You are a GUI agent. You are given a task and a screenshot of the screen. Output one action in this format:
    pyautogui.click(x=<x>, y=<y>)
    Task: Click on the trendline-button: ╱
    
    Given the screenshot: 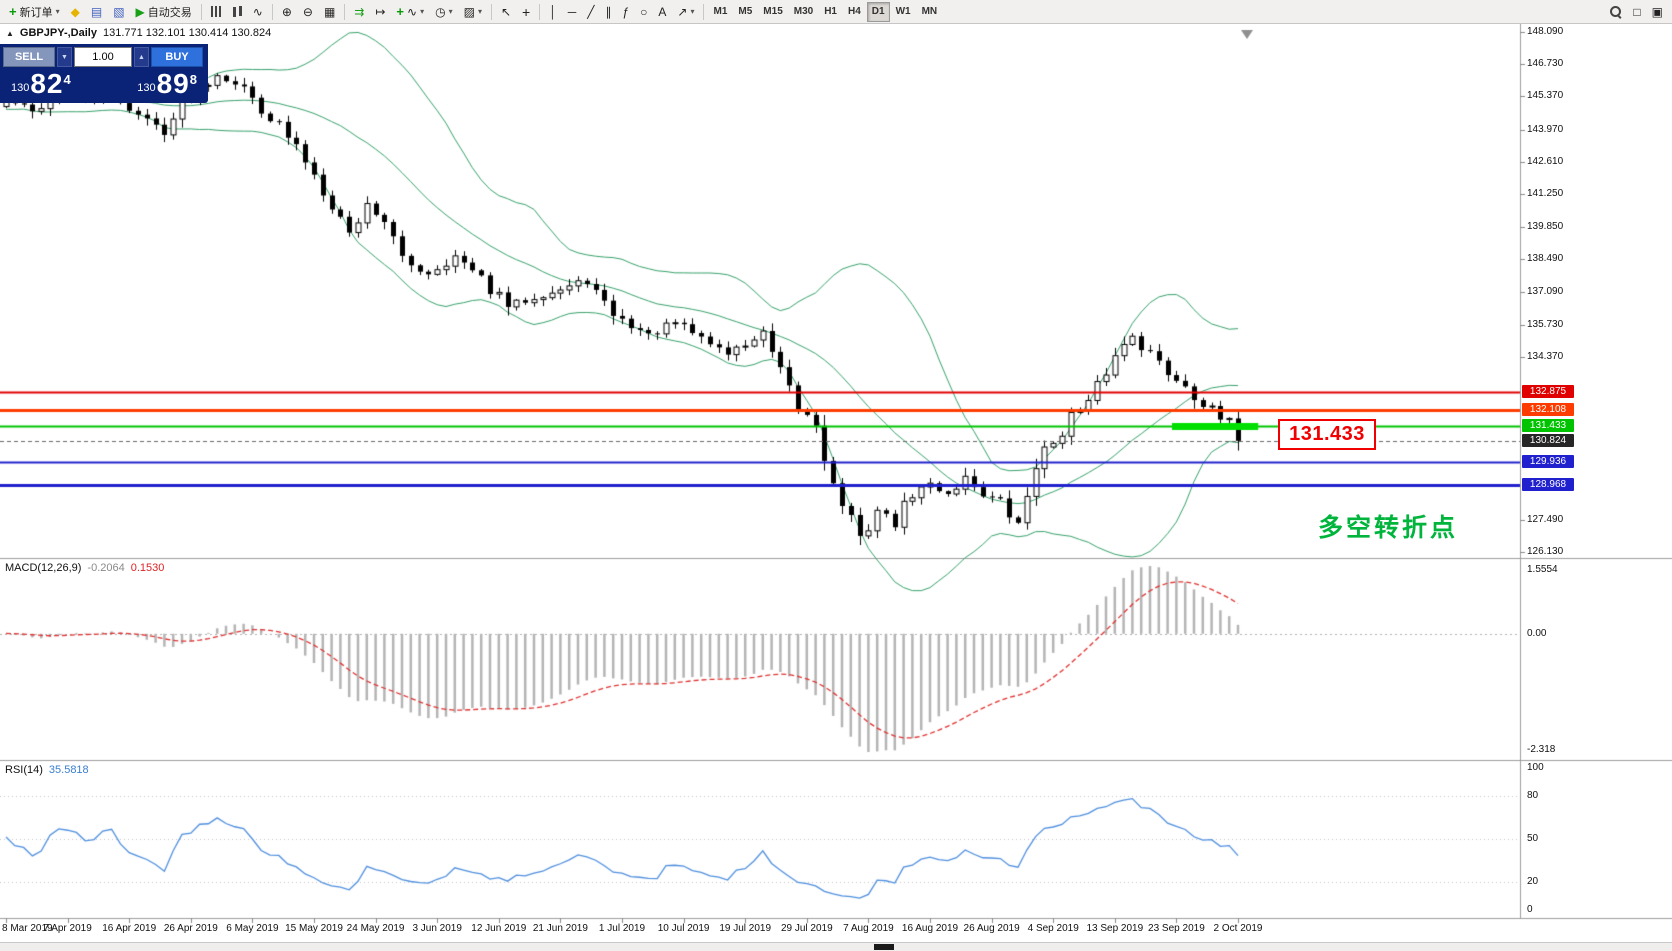 What is the action you would take?
    pyautogui.click(x=590, y=12)
    